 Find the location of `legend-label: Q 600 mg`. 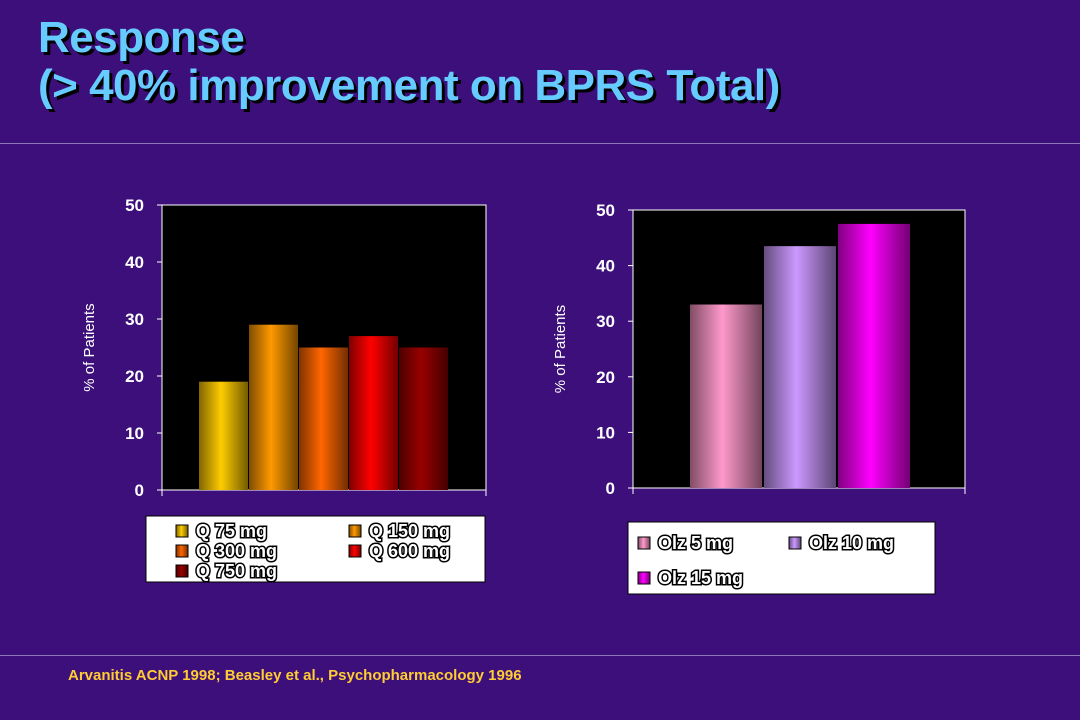

legend-label: Q 600 mg is located at coordinates (409, 551).